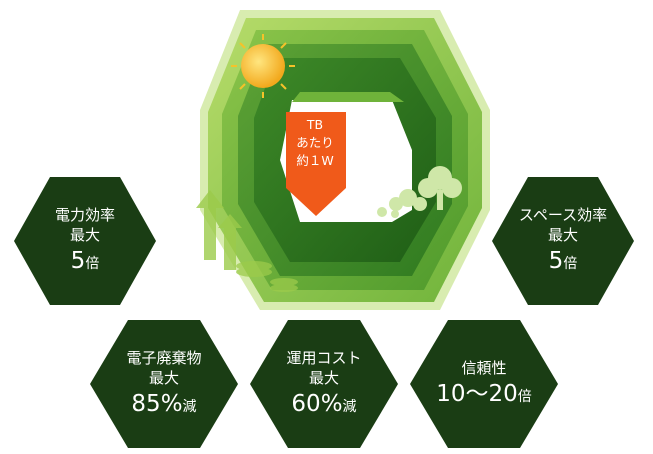 The height and width of the screenshot is (454, 653). I want to click on benefit-value: 10〜20, so click(477, 393).